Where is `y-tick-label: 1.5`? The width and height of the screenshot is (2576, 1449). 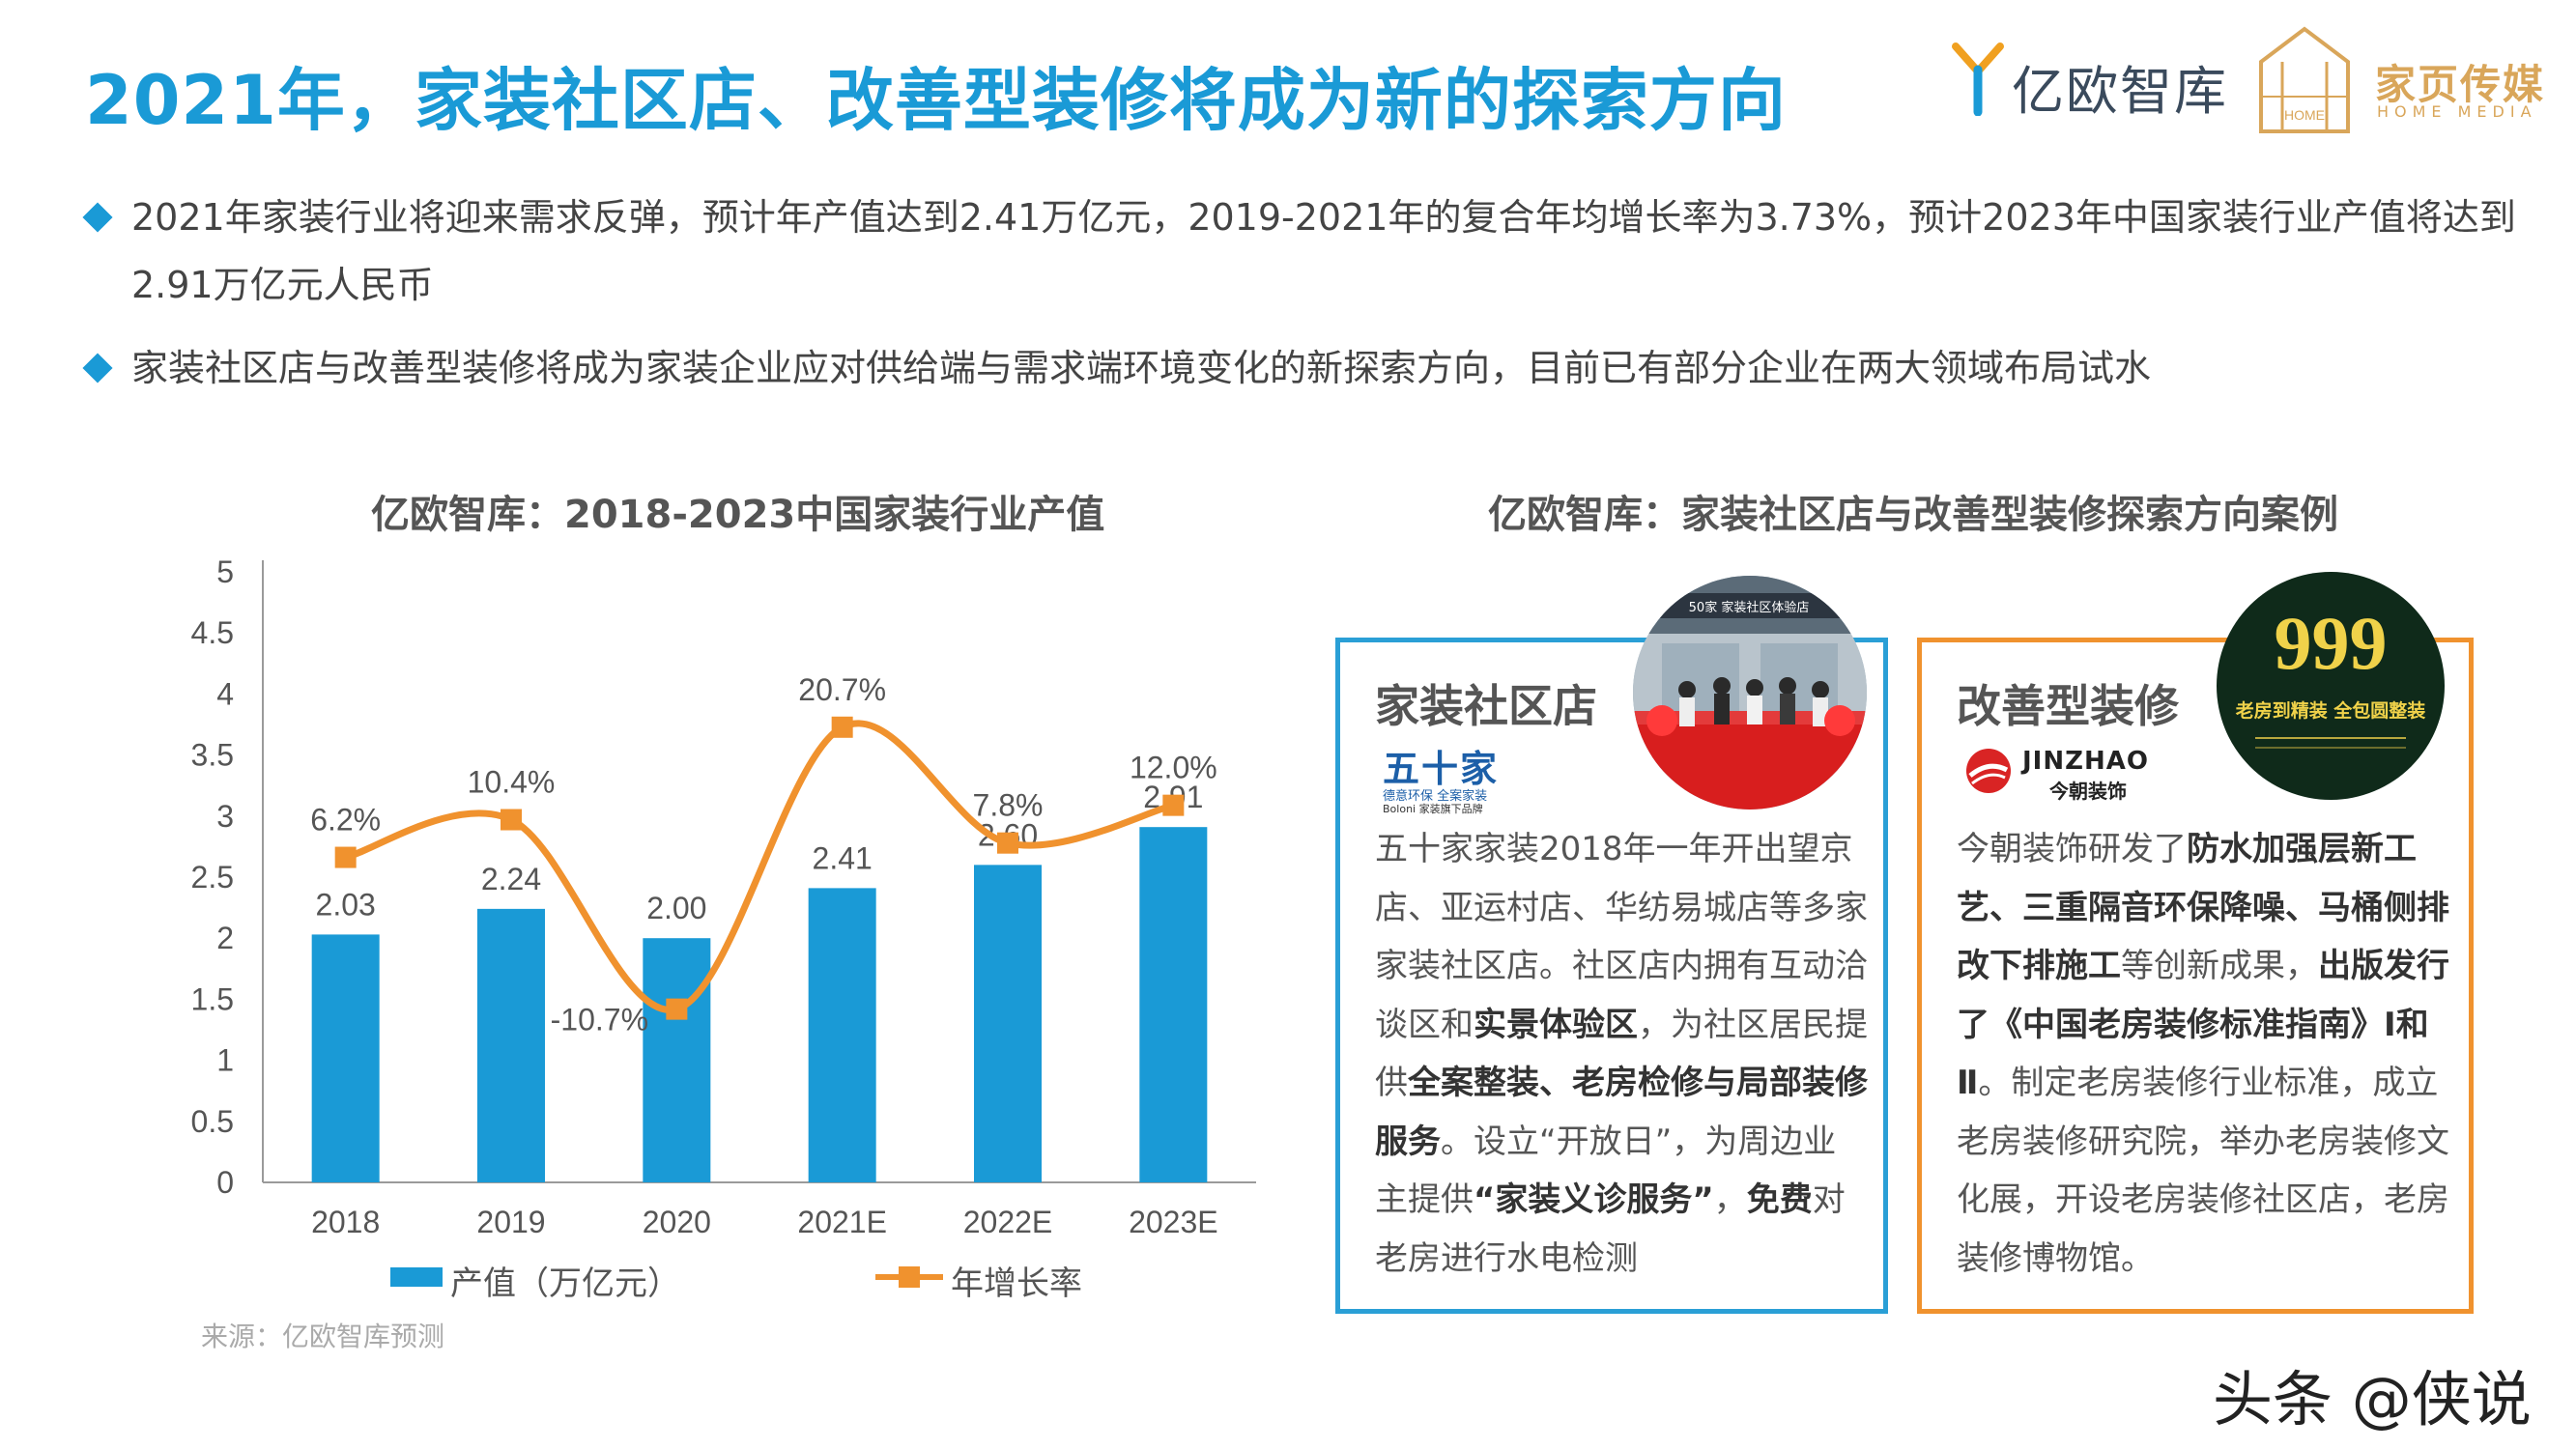
y-tick-label: 1.5 is located at coordinates (213, 998).